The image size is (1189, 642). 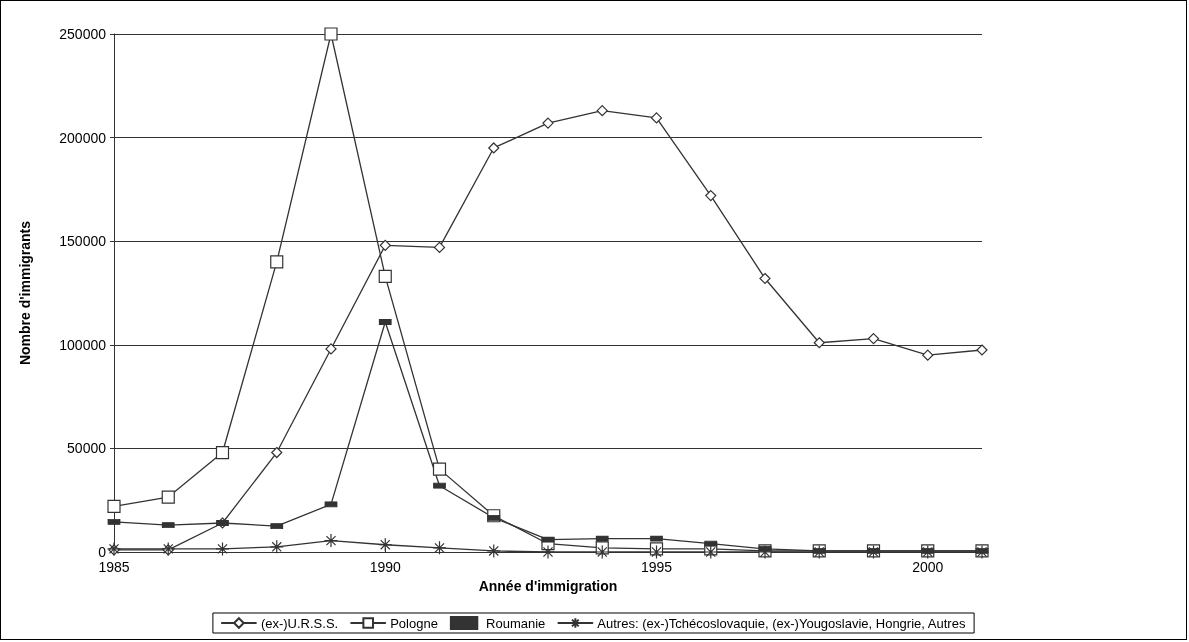 I want to click on legend-label: Autres: (ex-)Tchécoslovaquie, (ex-)Yougoslavie, Hongrie, Autres, so click(x=781, y=623).